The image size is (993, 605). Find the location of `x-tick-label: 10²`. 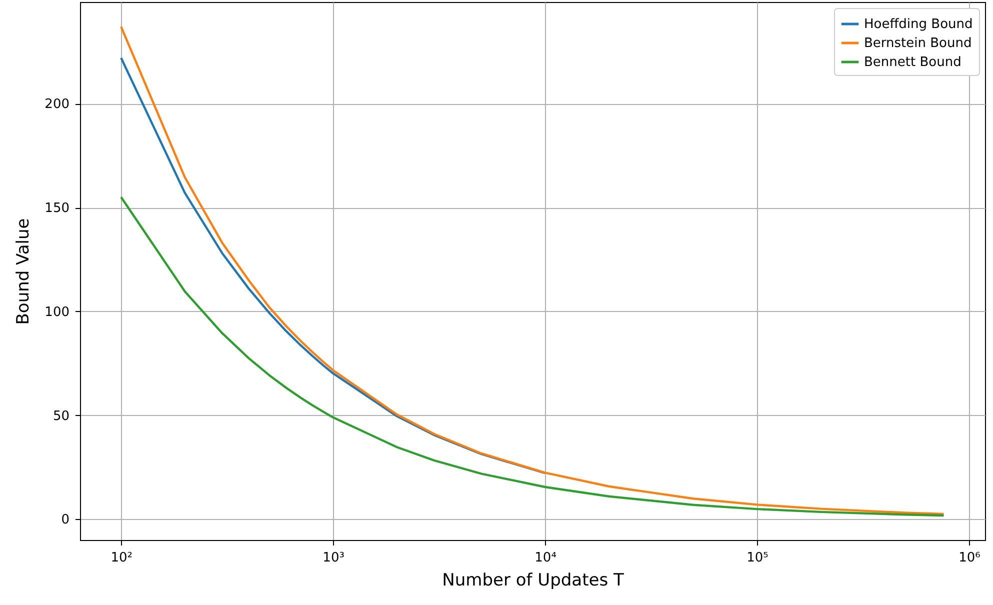

x-tick-label: 10² is located at coordinates (121, 558).